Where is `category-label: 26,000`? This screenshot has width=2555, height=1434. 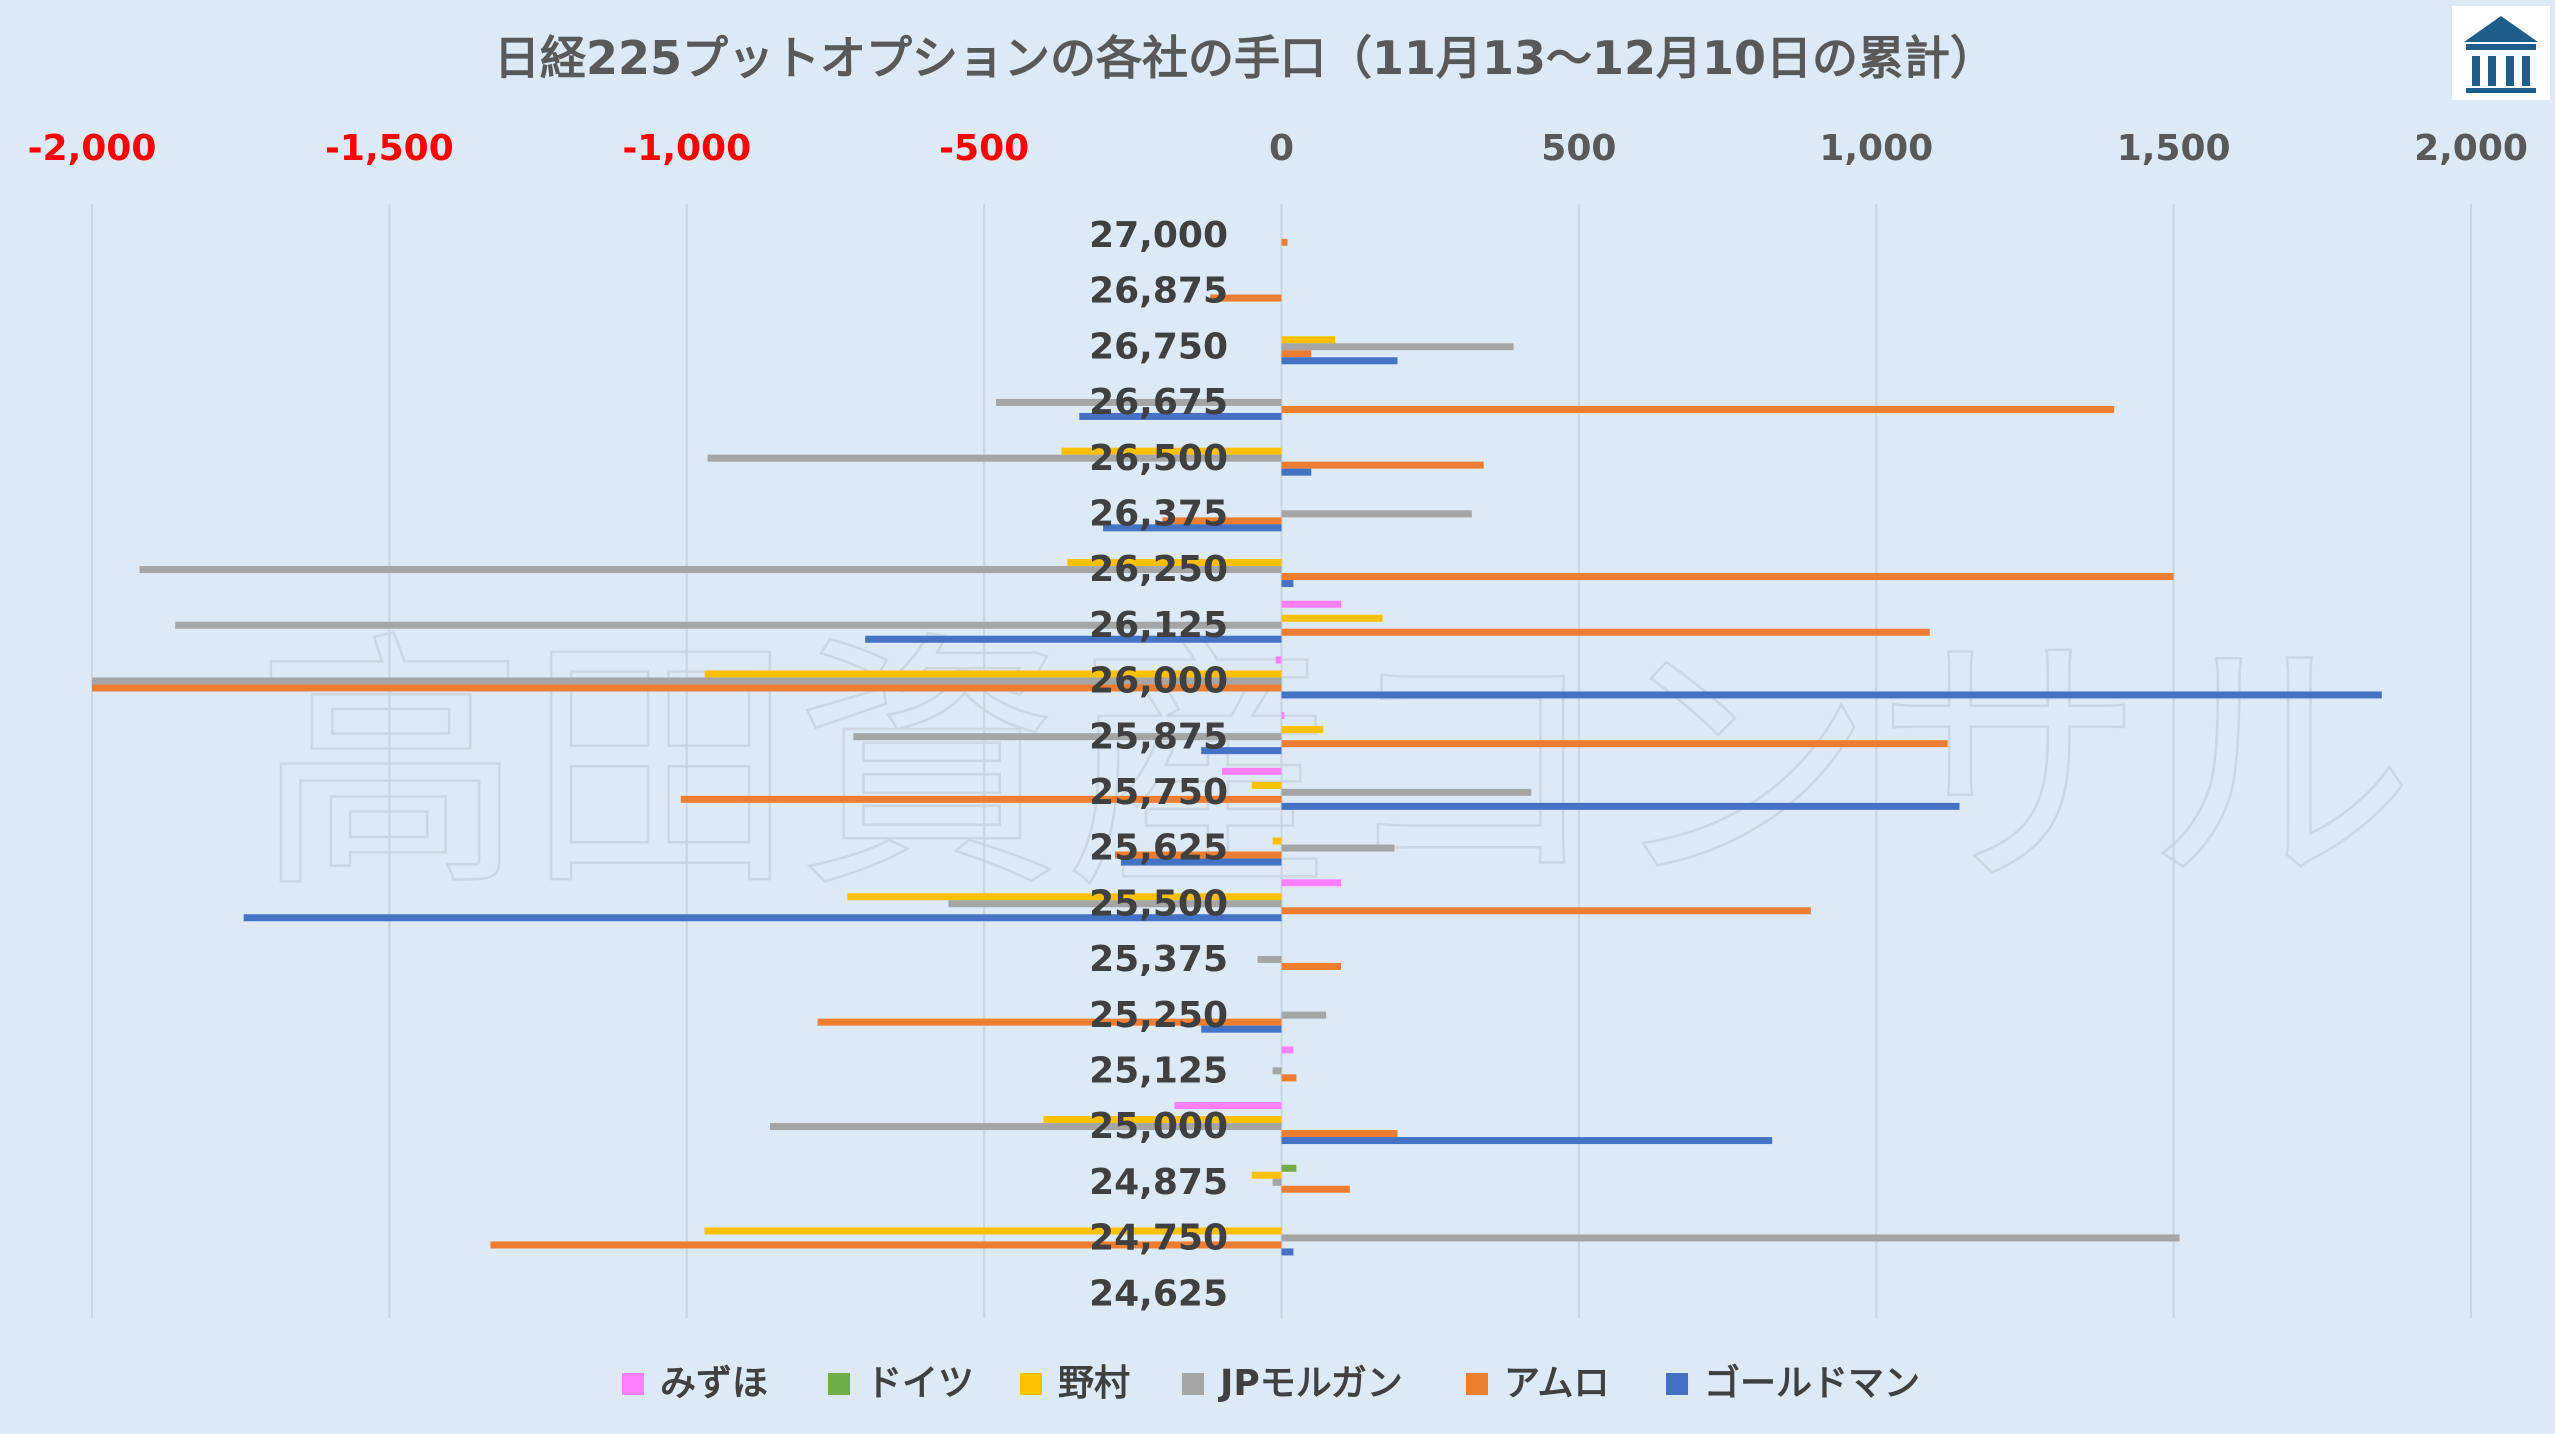
category-label: 26,000 is located at coordinates (1158, 681).